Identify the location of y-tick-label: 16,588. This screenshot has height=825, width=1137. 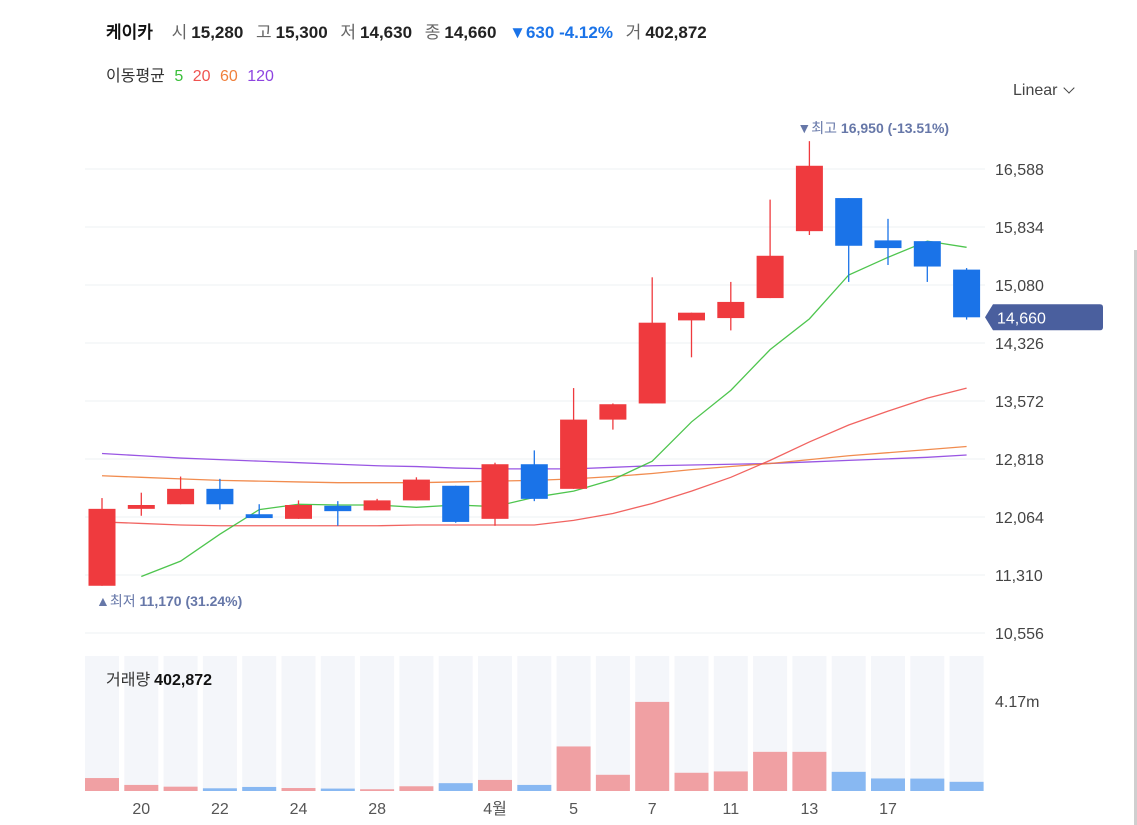
(1019, 170).